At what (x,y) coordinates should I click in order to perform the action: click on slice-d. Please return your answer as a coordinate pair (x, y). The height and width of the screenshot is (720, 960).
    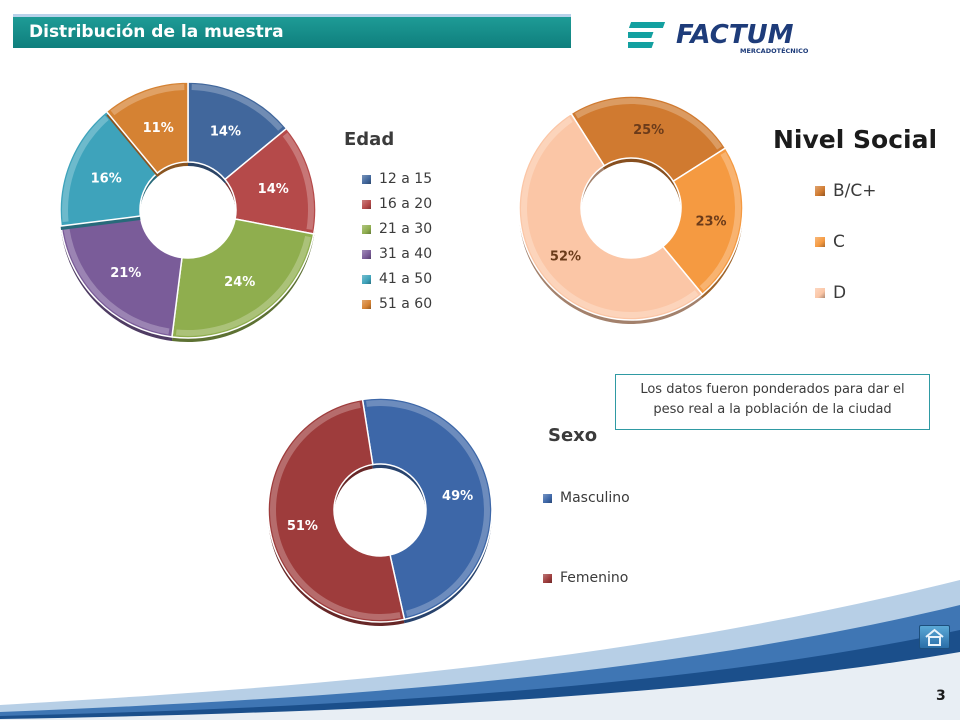
    Looking at the image, I should click on (611, 218).